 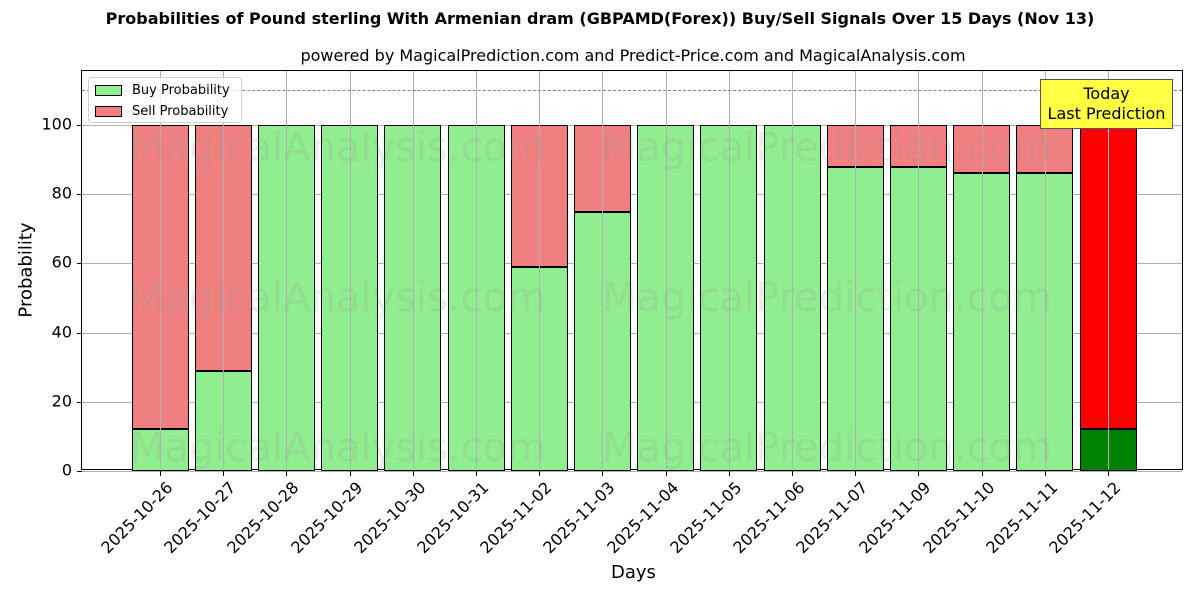 What do you see at coordinates (632, 91) in the screenshot?
I see `reference-line` at bounding box center [632, 91].